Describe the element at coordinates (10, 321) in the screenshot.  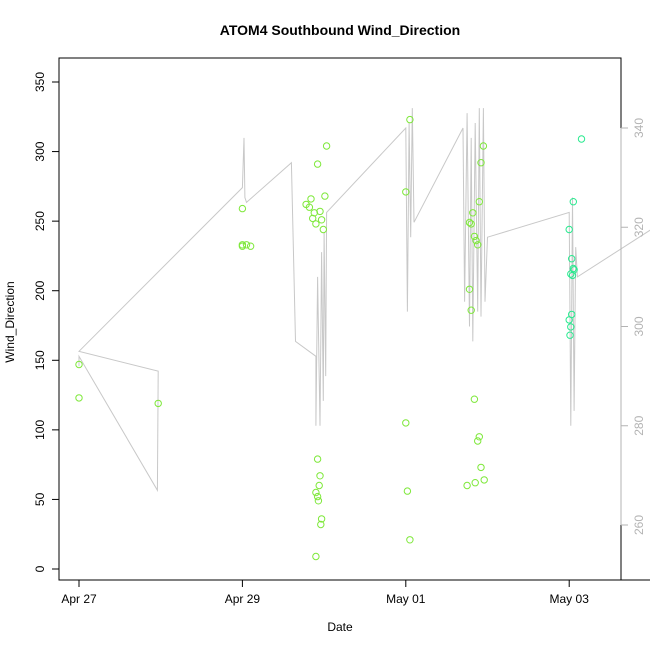
I see `y-axis-label: Wind_Direction` at that location.